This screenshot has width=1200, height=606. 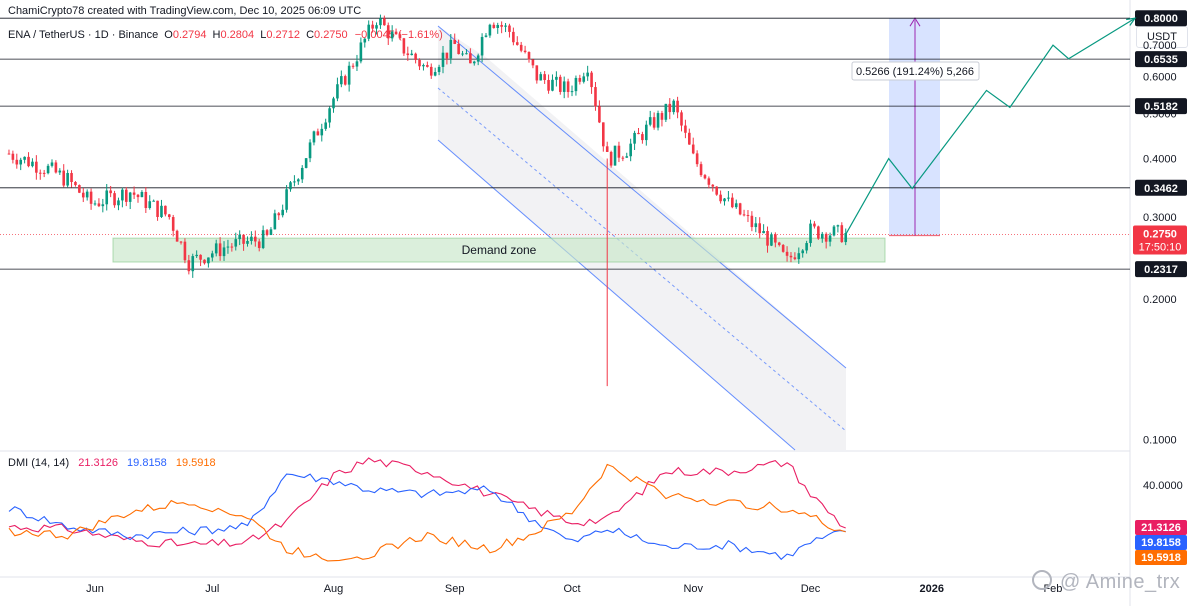 I want to click on symbol-name: ENA / TetherUS · 1D · Binance, so click(x=83, y=35).